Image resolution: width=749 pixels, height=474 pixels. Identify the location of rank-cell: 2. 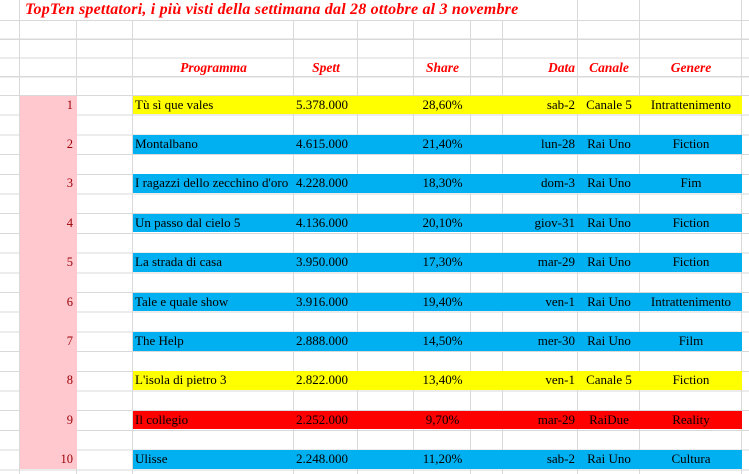
(69, 143).